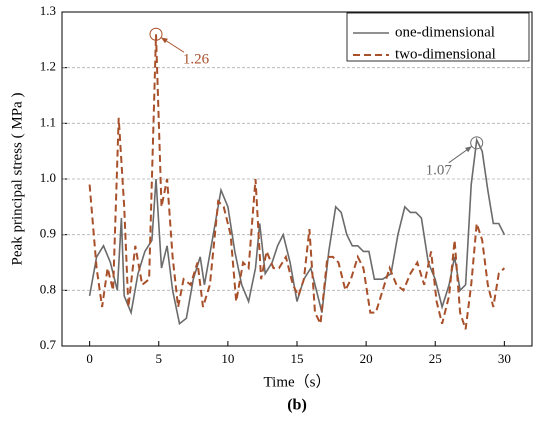  Describe the element at coordinates (445, 54) in the screenshot. I see `legend-label: two-dimensional` at that location.